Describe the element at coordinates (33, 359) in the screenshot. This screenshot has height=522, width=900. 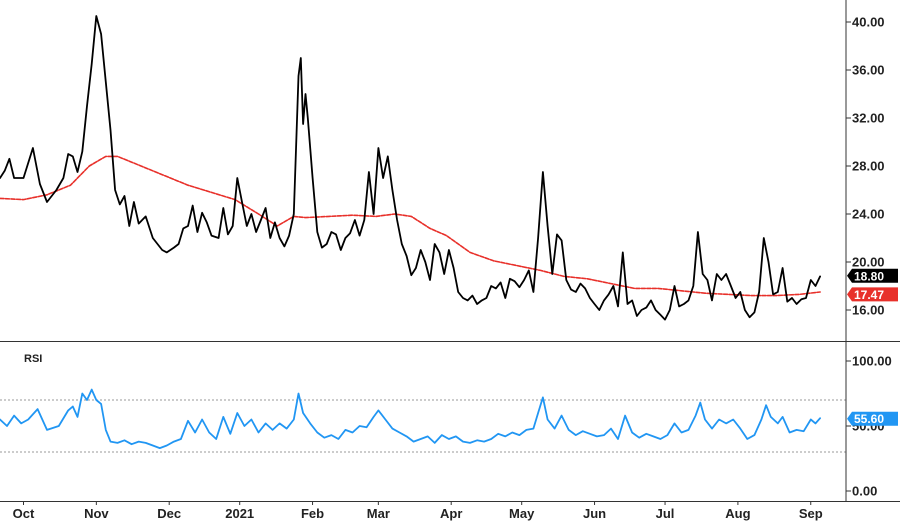
I see `rsi-panel-title: RSI` at that location.